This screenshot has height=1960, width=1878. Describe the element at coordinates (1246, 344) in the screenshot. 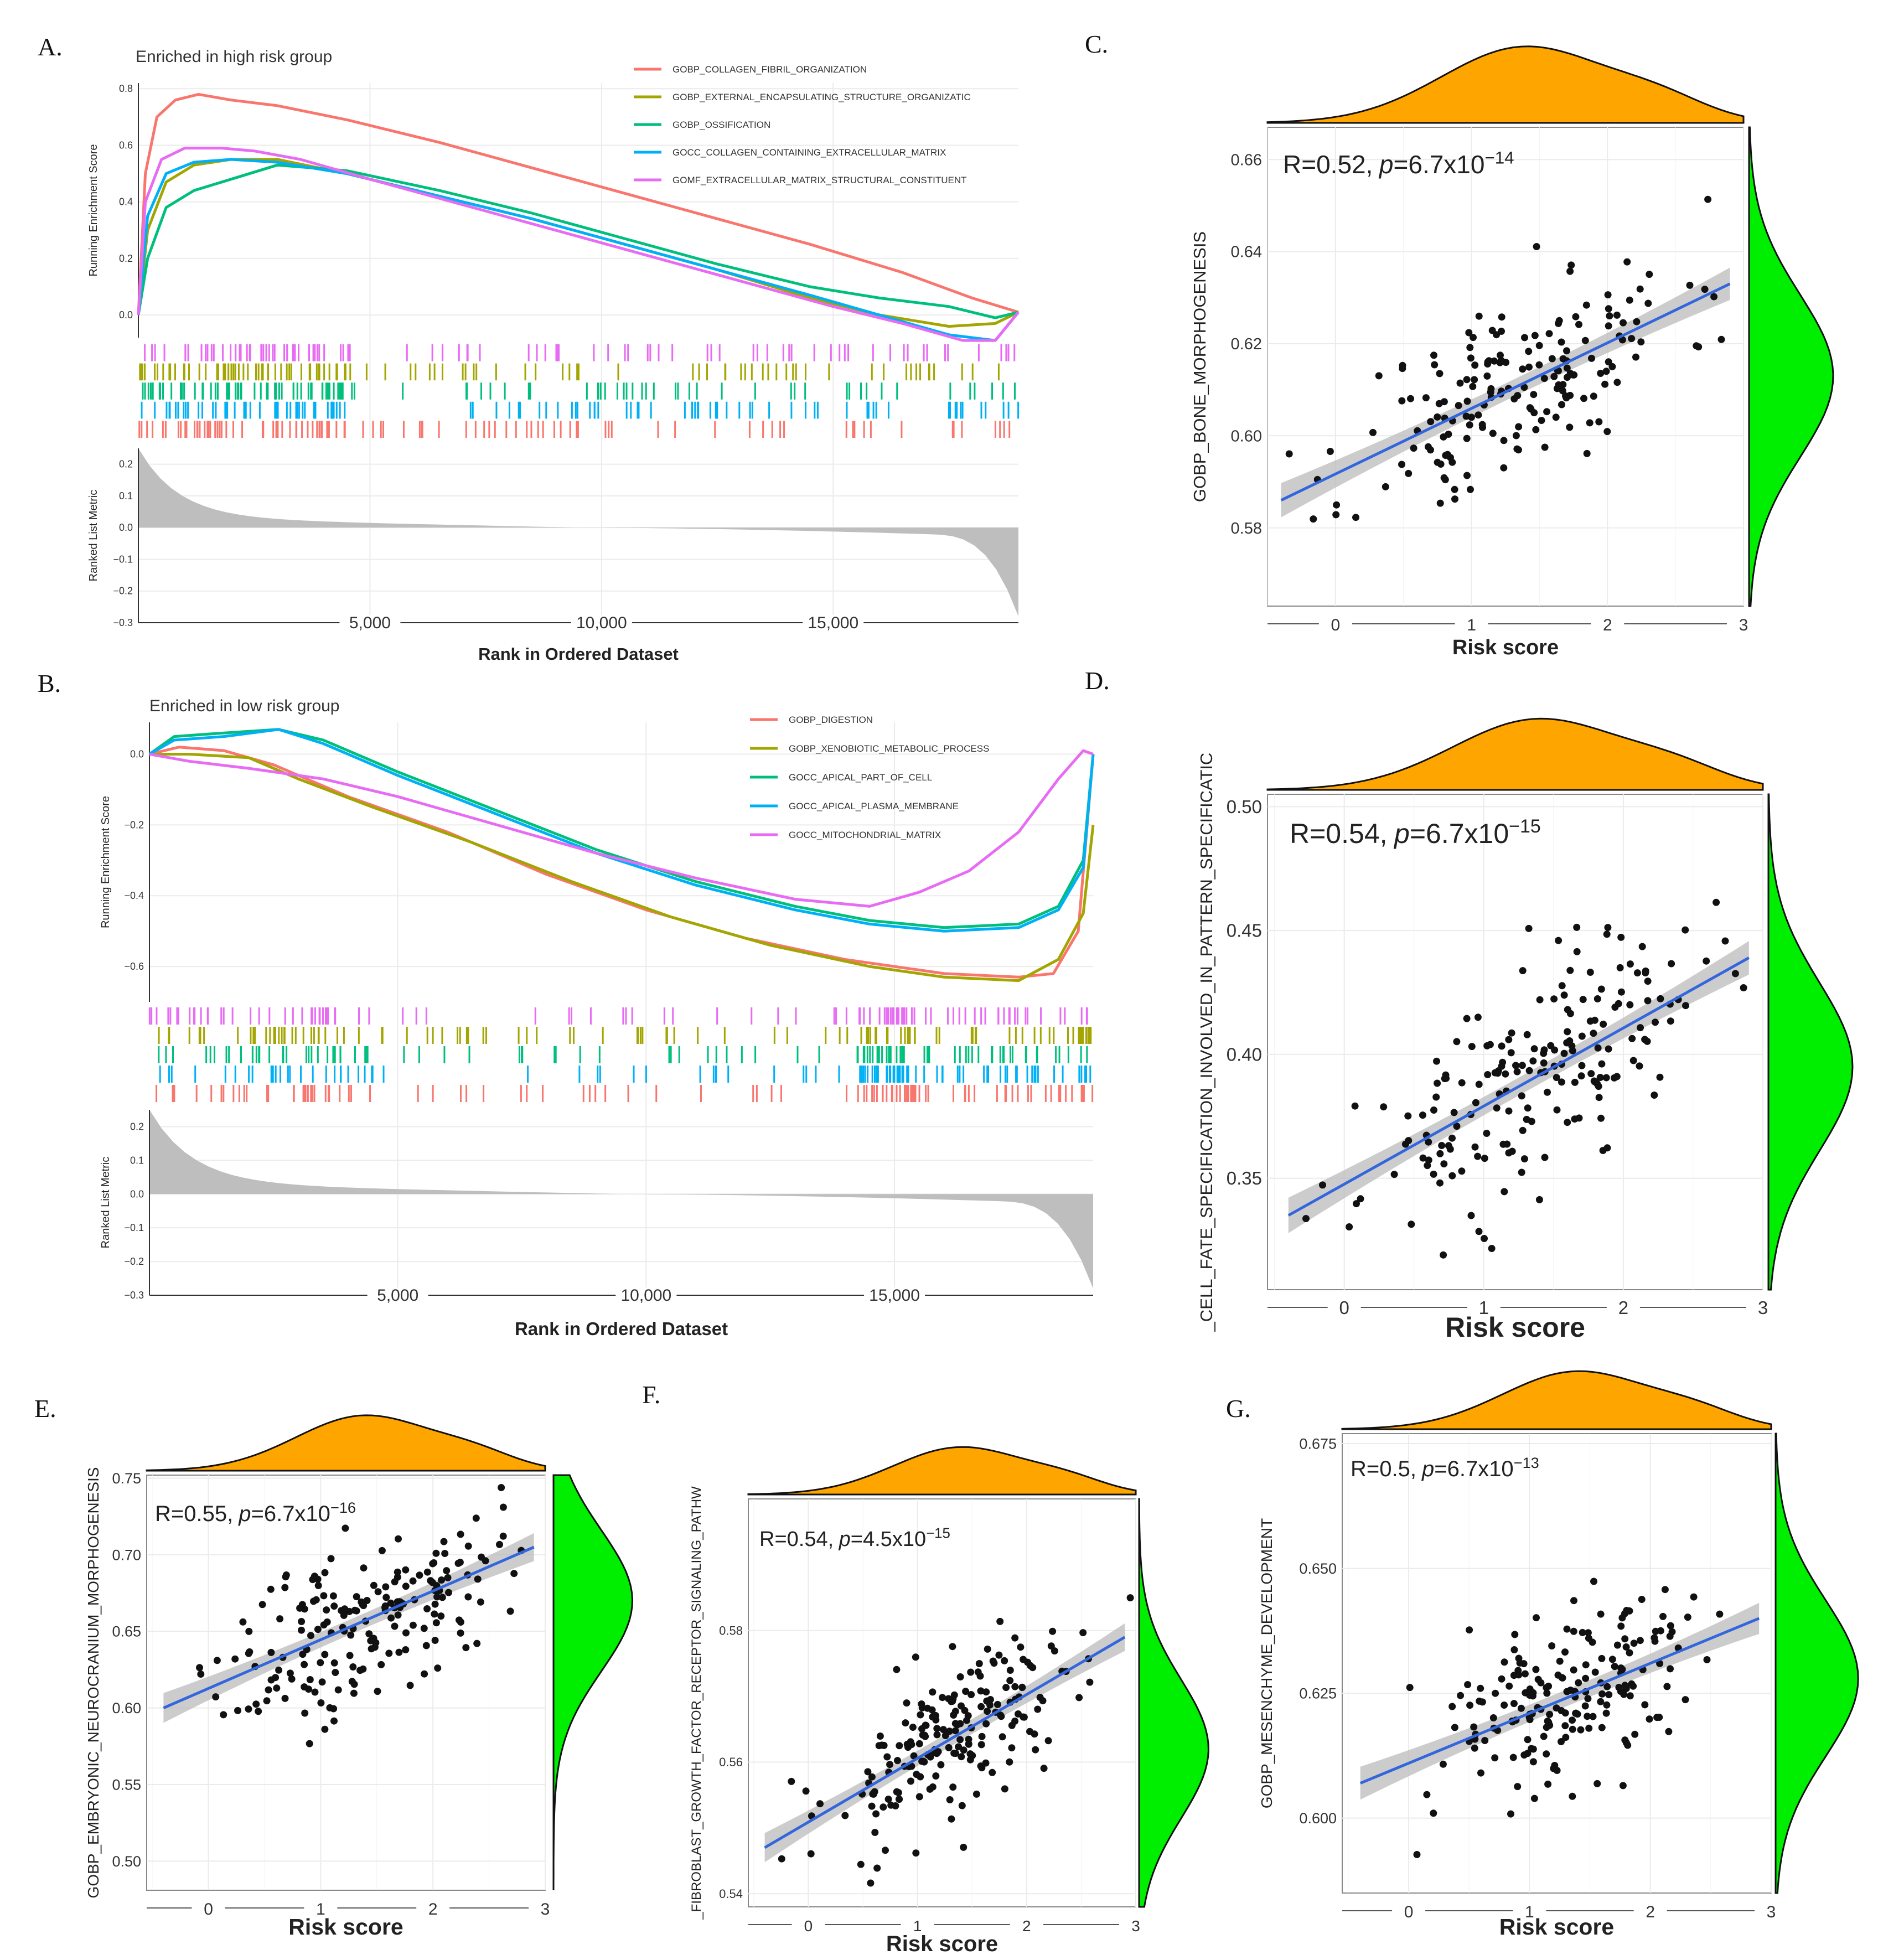

I see `y-tick-label: 0.62` at that location.